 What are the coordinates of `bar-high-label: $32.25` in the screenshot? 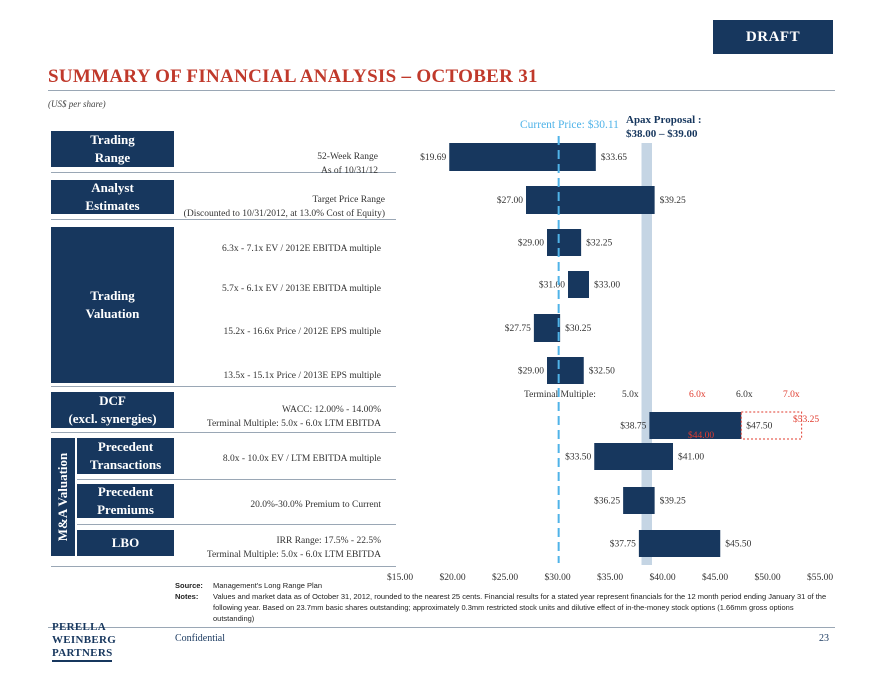 It's located at (599, 243).